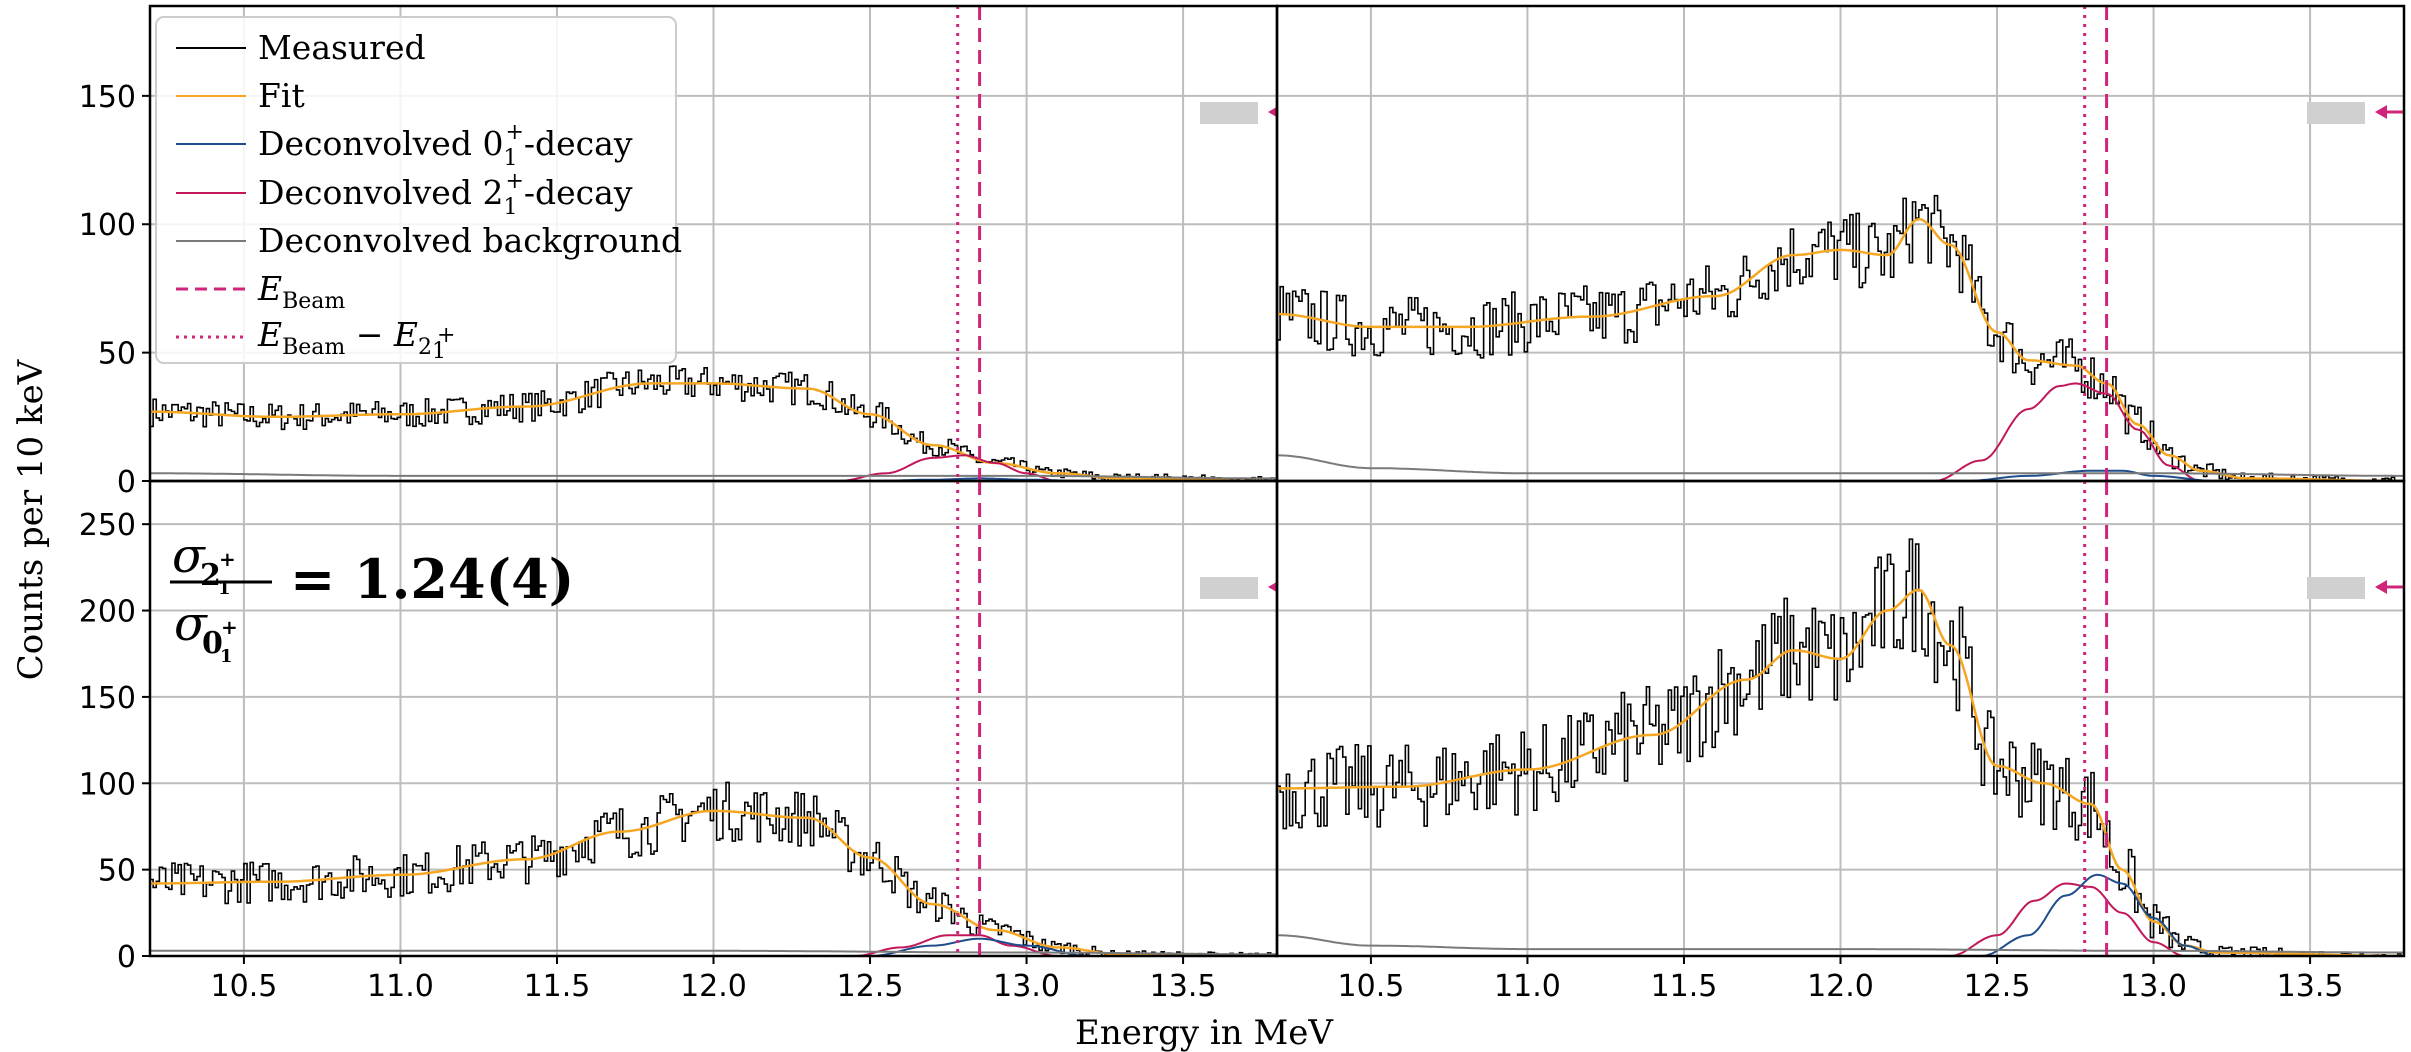 This screenshot has width=2411, height=1052. I want to click on ratio-denominator-sigma: σ, so click(191, 624).